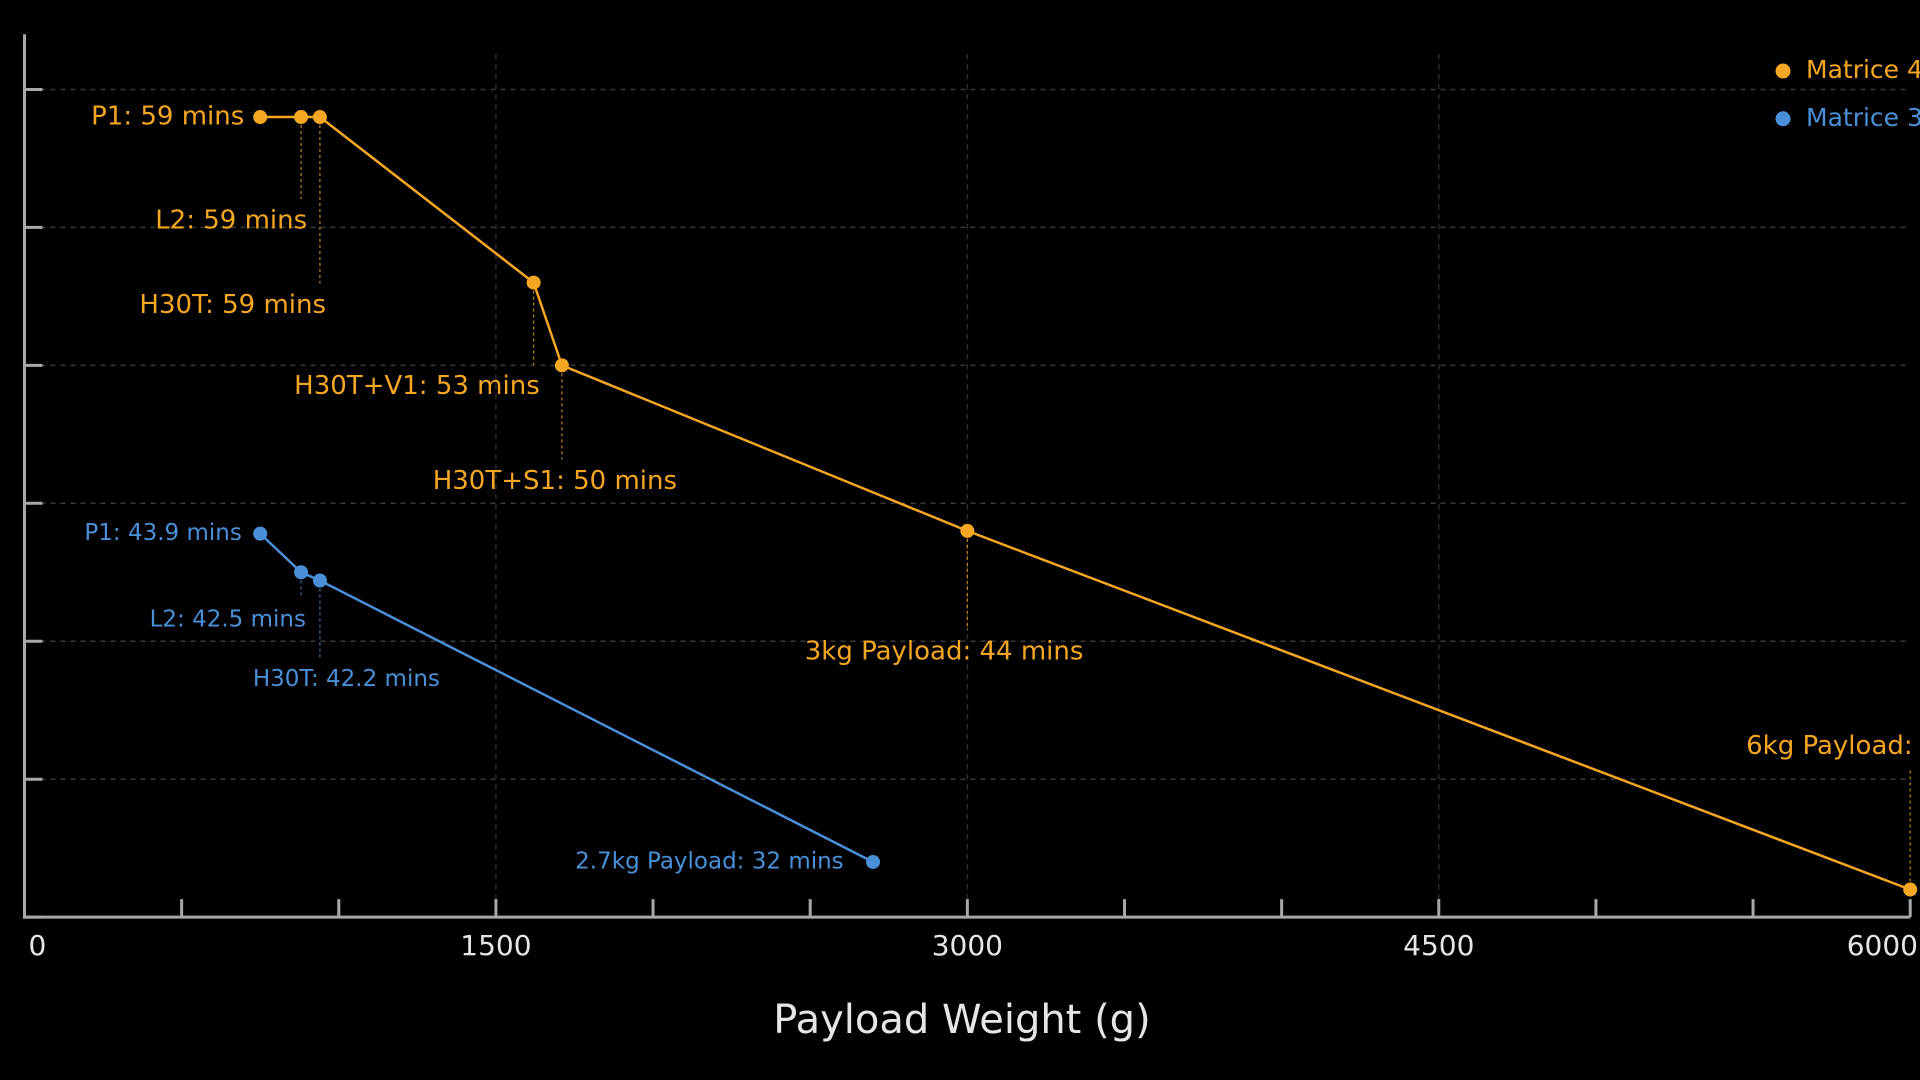 This screenshot has height=1080, width=1920. What do you see at coordinates (944, 652) in the screenshot?
I see `data-label: 3kg Payload: 44 mins` at bounding box center [944, 652].